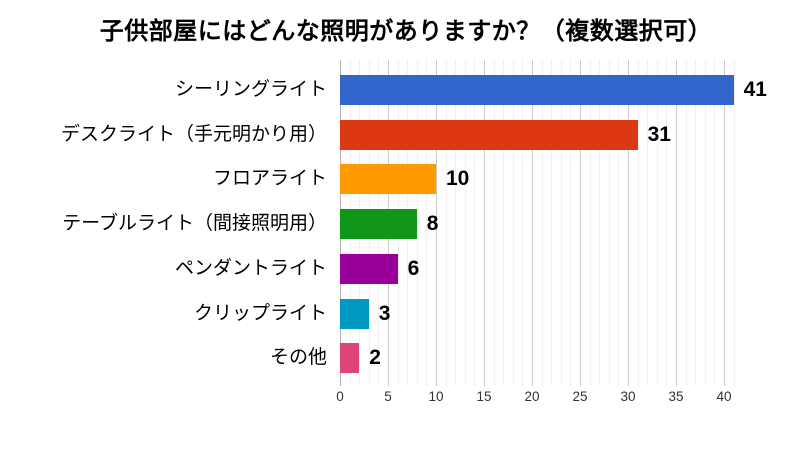 This screenshot has height=450, width=812. Describe the element at coordinates (580, 396) in the screenshot. I see `x-axis-tick-label: 25` at that location.